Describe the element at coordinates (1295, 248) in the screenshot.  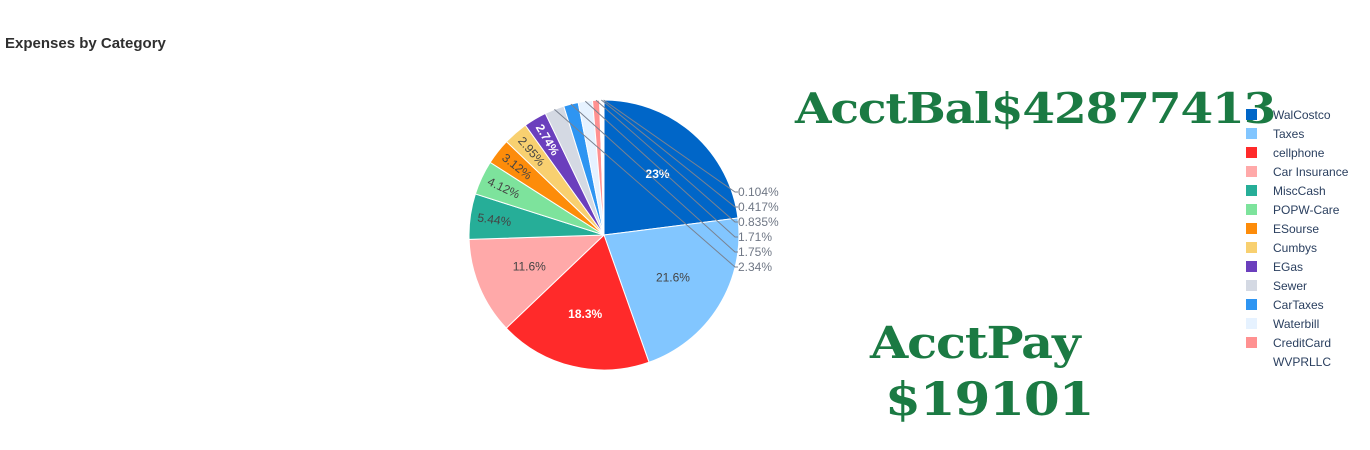
I see `legend-label: Cumbys` at that location.